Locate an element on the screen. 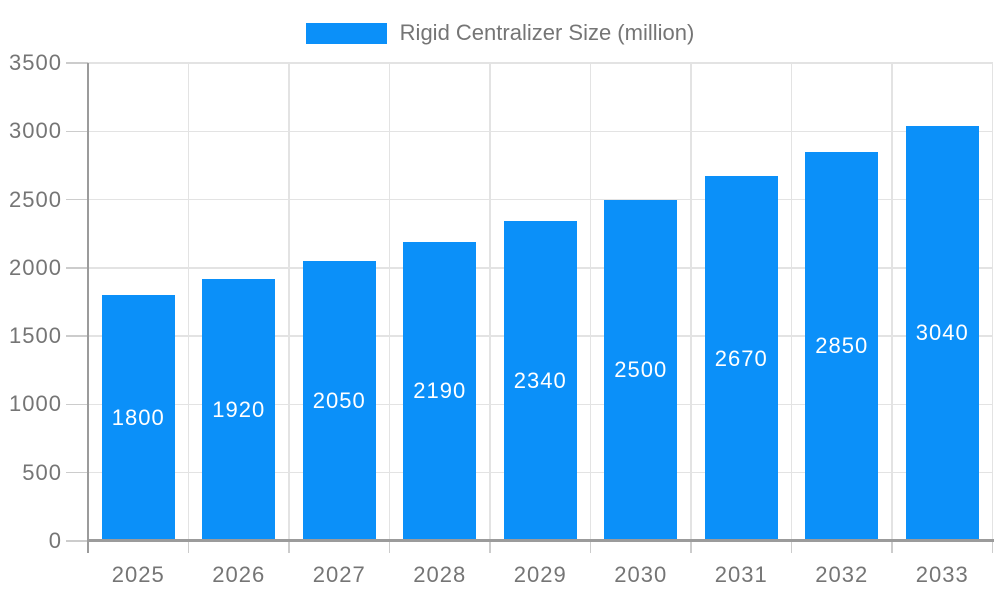 The image size is (1000, 600). bar-value-label: 2850 is located at coordinates (842, 346).